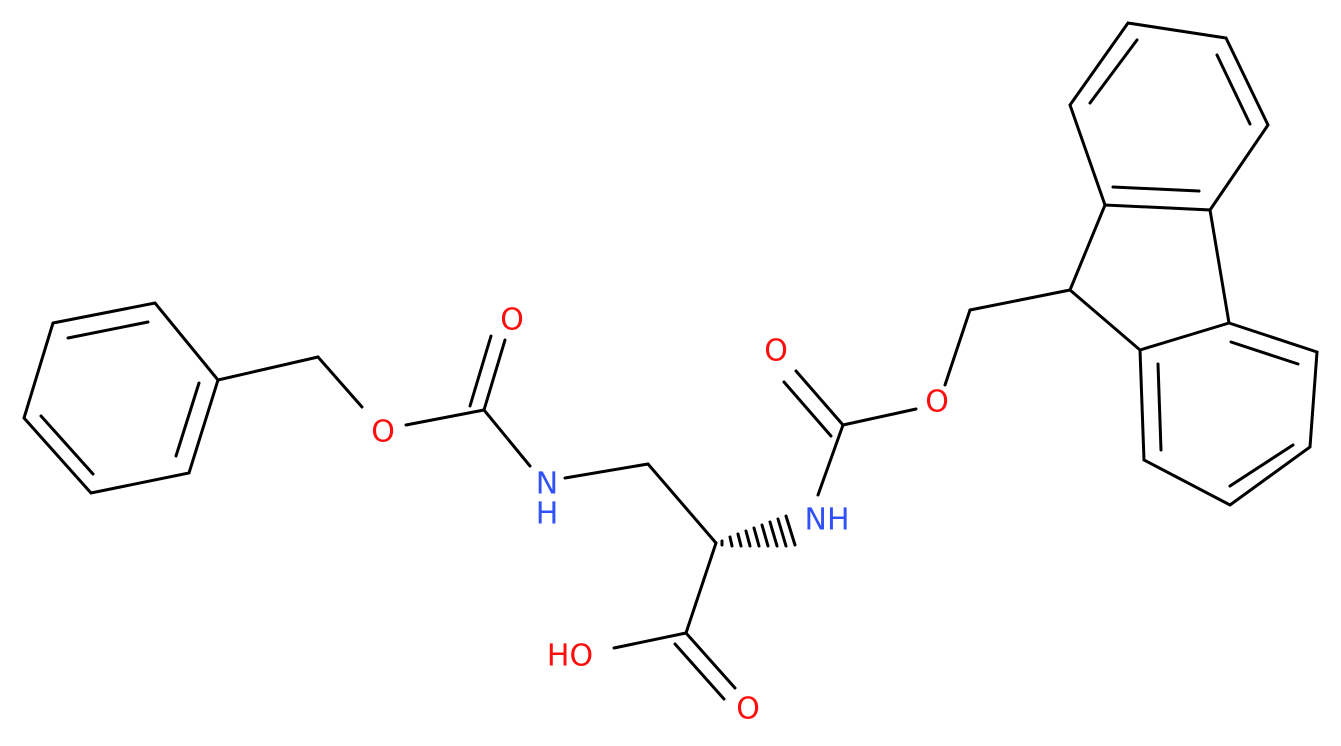  What do you see at coordinates (1169, 116) in the screenshot?
I see `upper-ring` at bounding box center [1169, 116].